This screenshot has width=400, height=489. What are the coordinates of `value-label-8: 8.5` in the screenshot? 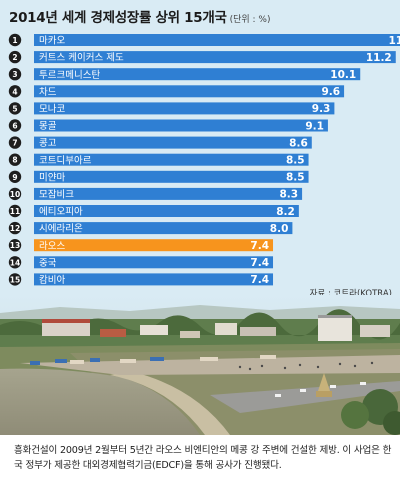 It's located at (295, 161).